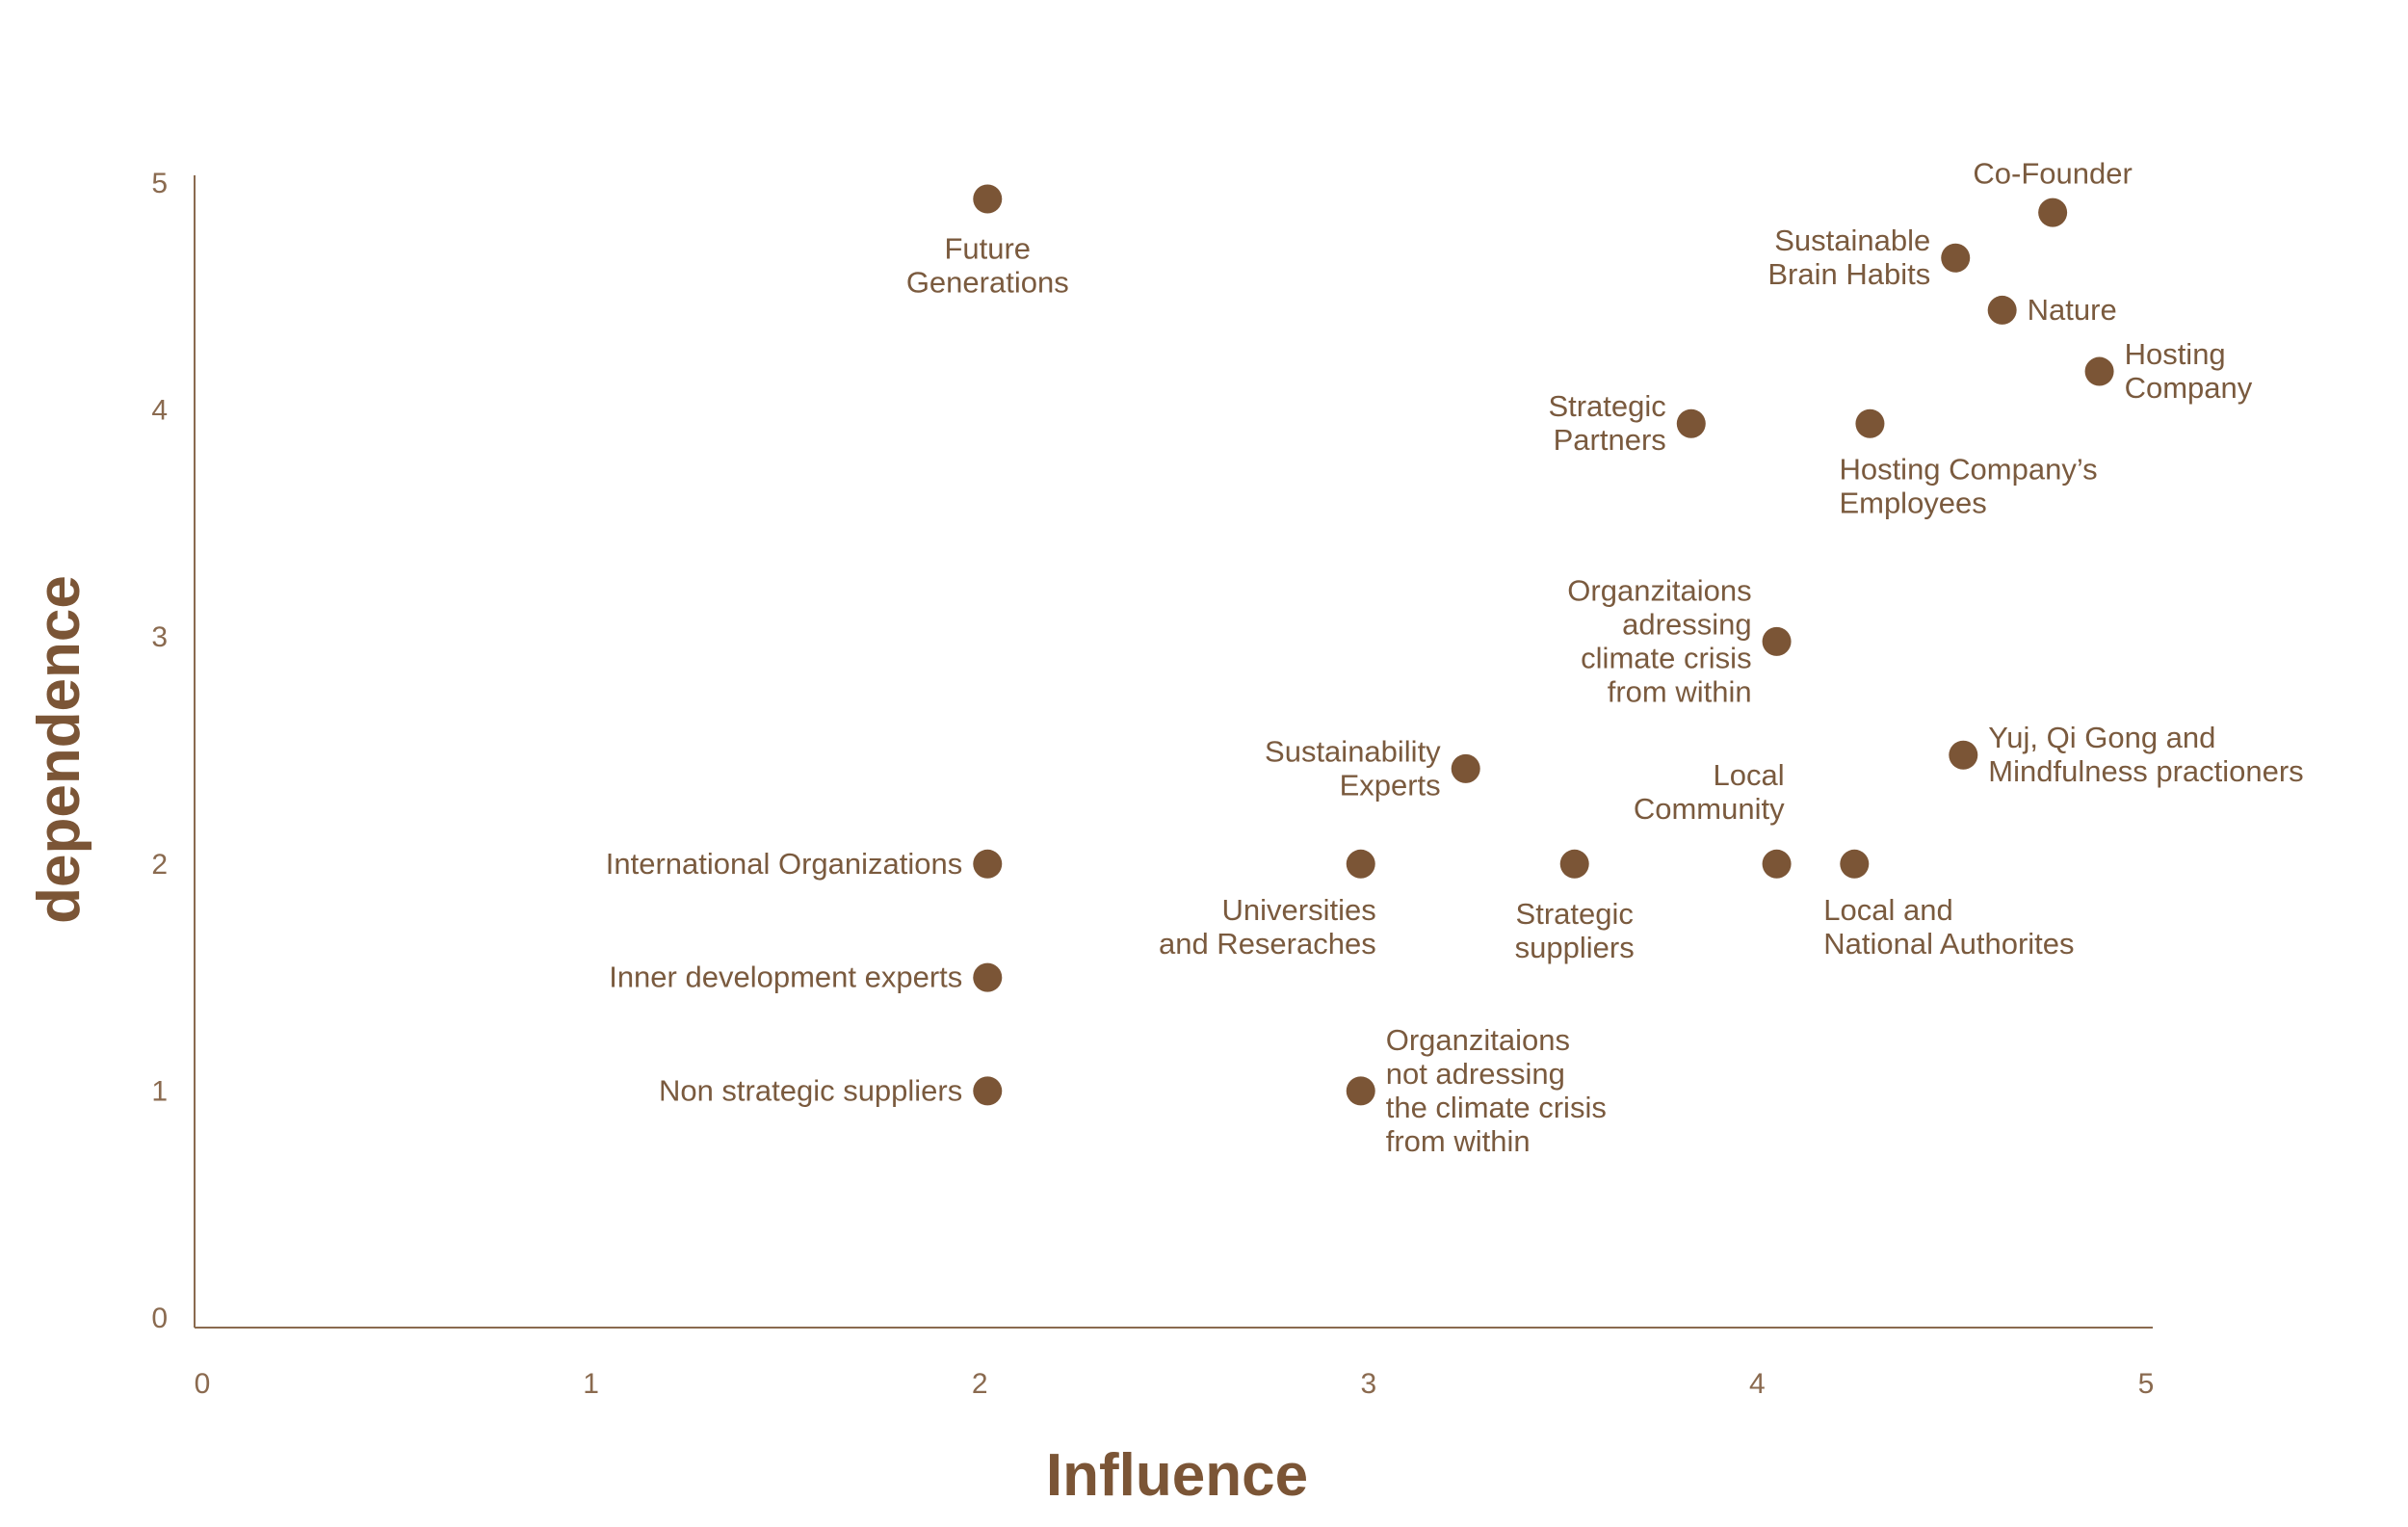  Describe the element at coordinates (2052, 174) in the screenshot. I see `point-label: Co-Founder` at that location.